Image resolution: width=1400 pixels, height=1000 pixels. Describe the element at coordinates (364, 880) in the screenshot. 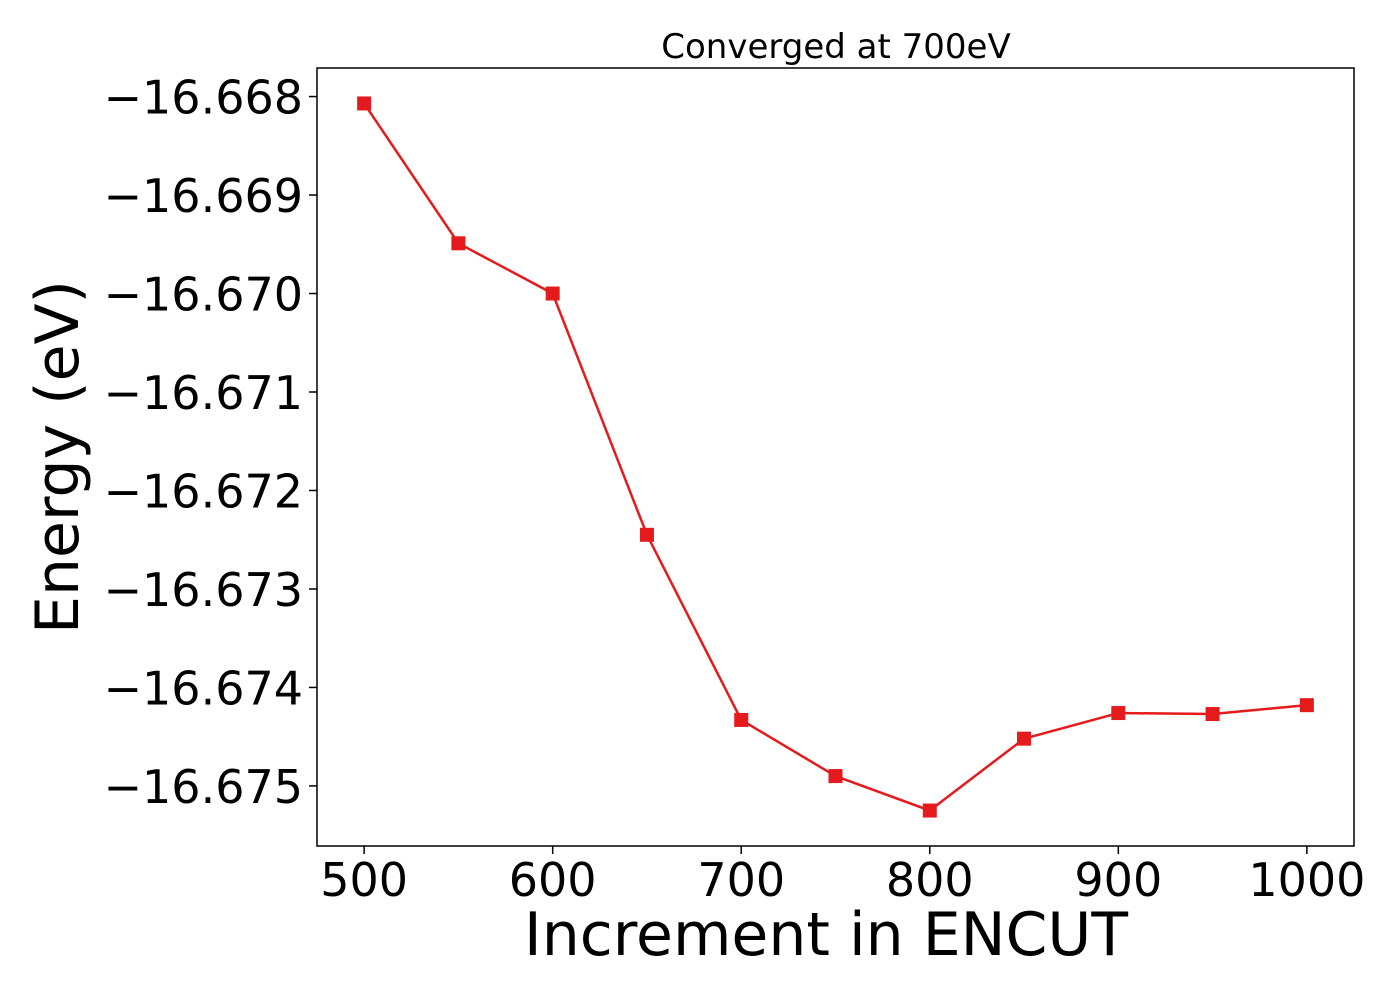

I see `x-tick-label: 500` at that location.